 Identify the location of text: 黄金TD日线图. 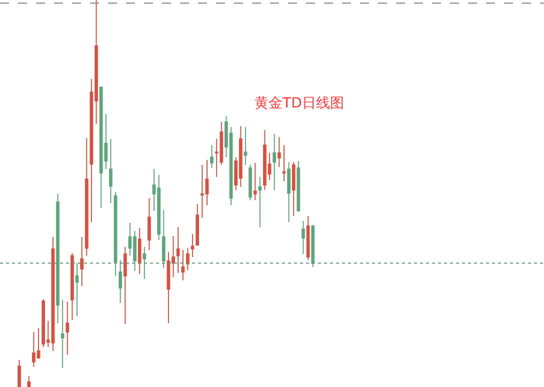
(299, 103).